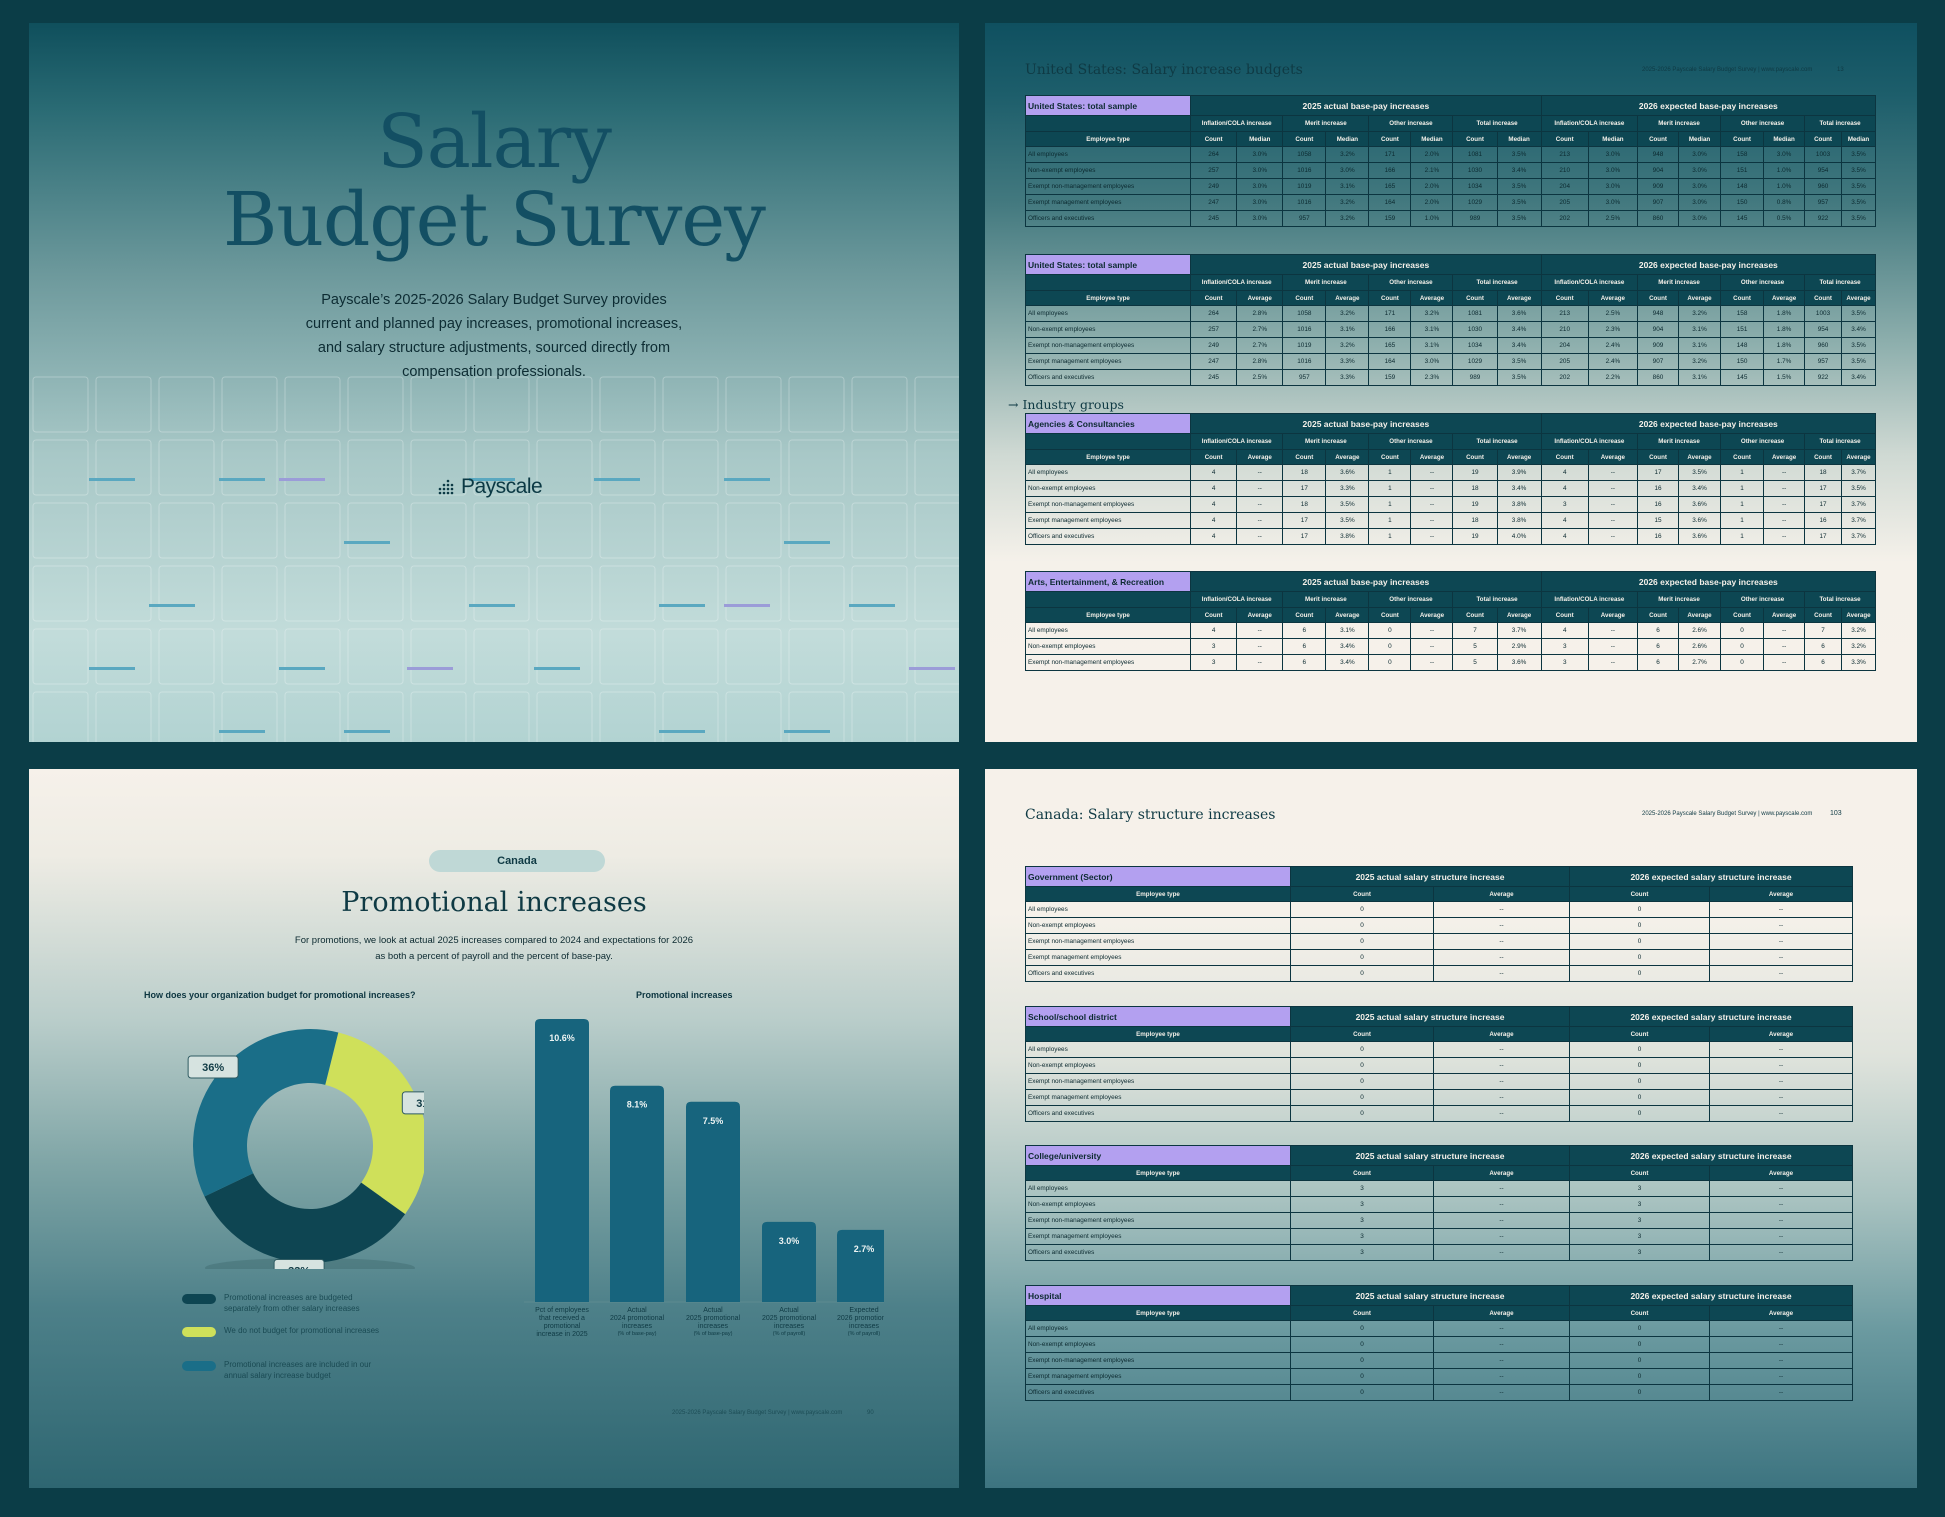  Describe the element at coordinates (1158, 1204) in the screenshot. I see `row-label: Non-exempt employees` at that location.